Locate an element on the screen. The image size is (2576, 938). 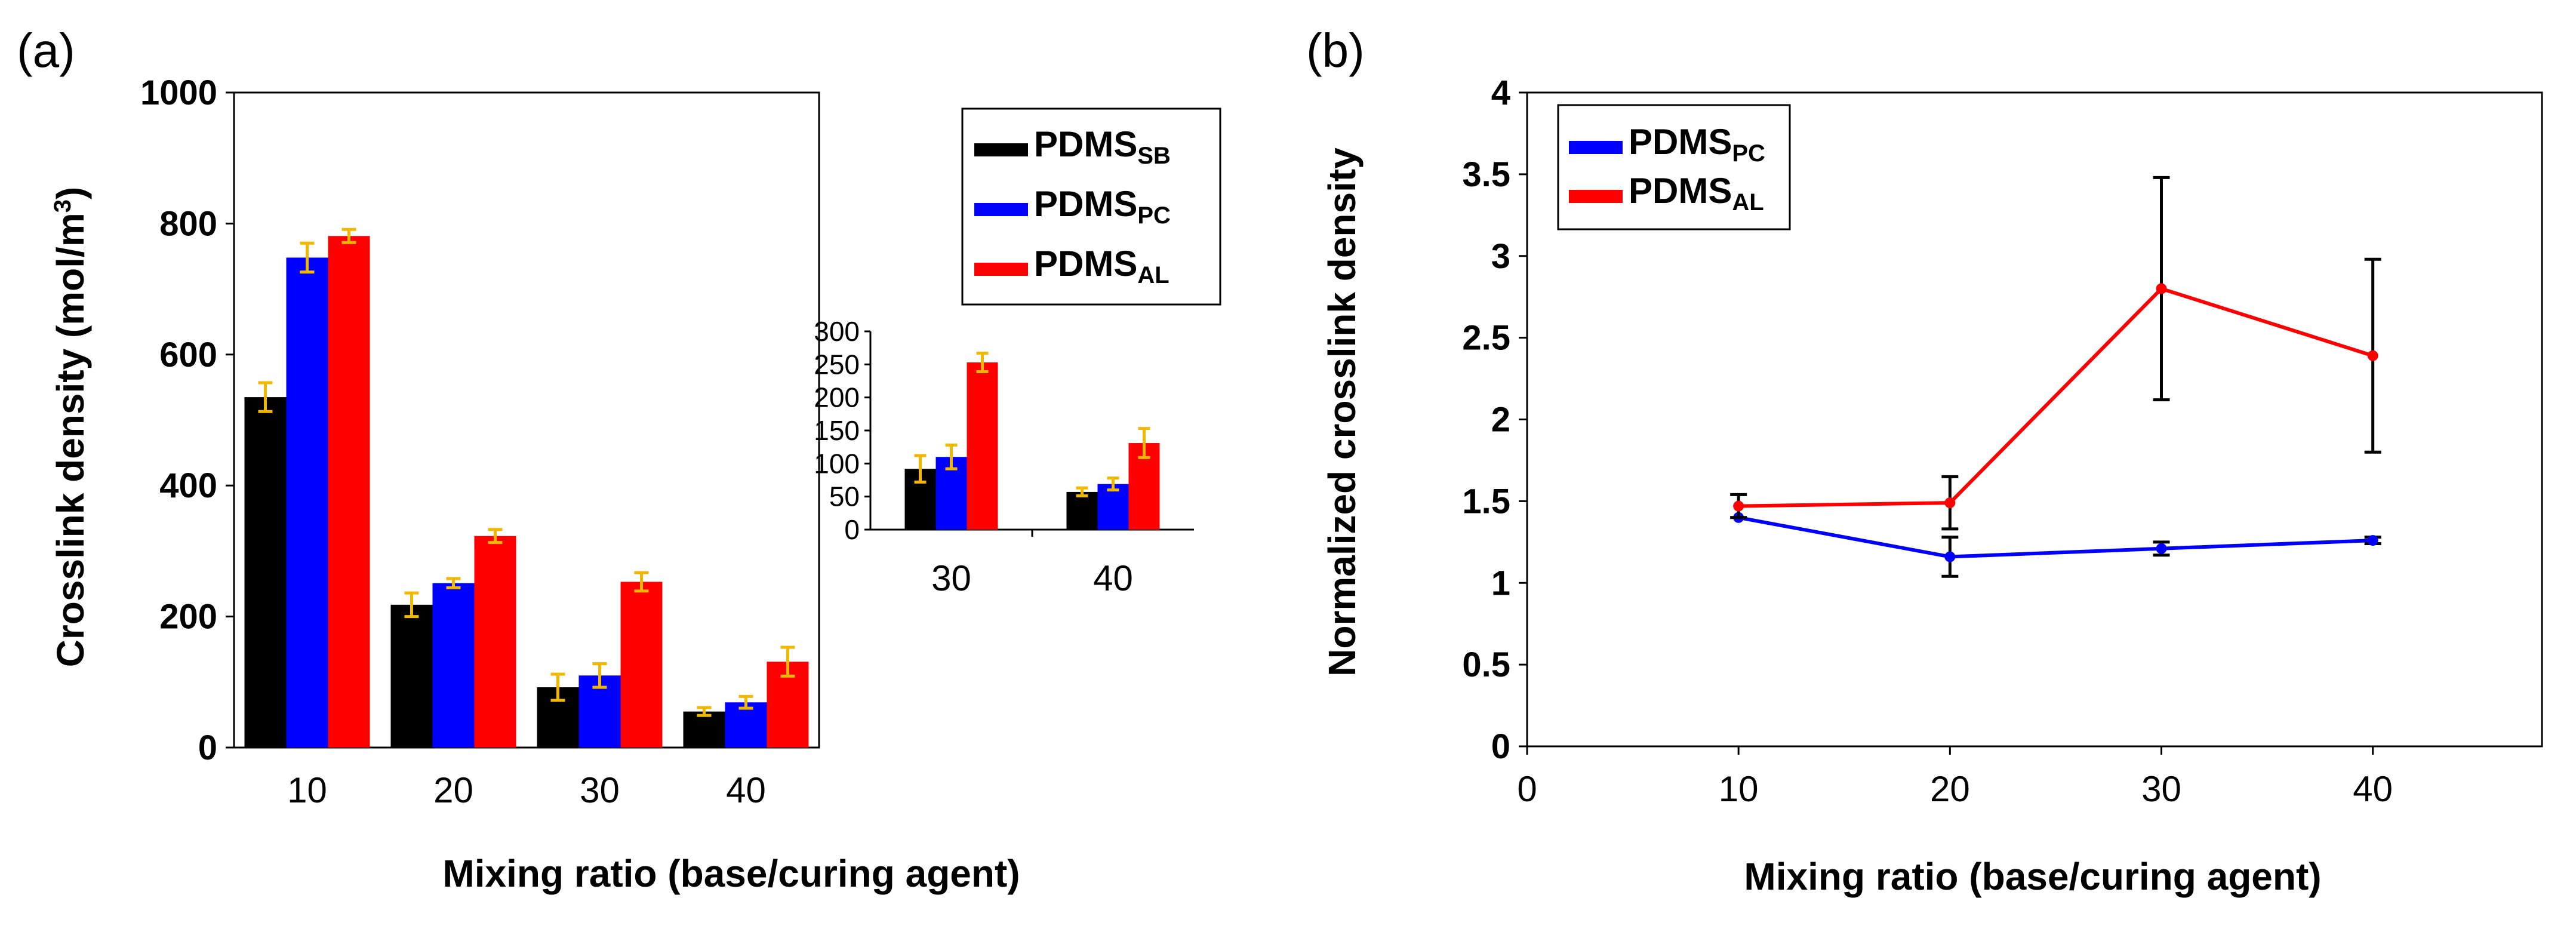
panel-b-ytick-label: 2.5 is located at coordinates (1486, 338).